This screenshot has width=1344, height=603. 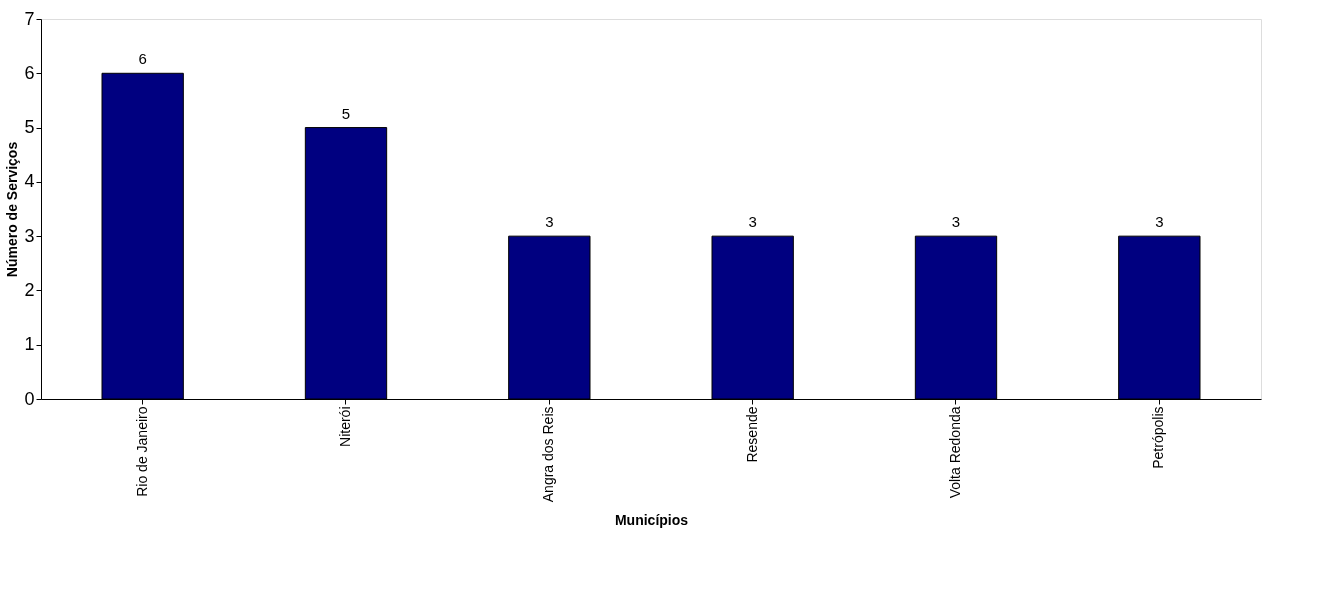 What do you see at coordinates (29, 72) in the screenshot?
I see `y-tick-label: 6` at bounding box center [29, 72].